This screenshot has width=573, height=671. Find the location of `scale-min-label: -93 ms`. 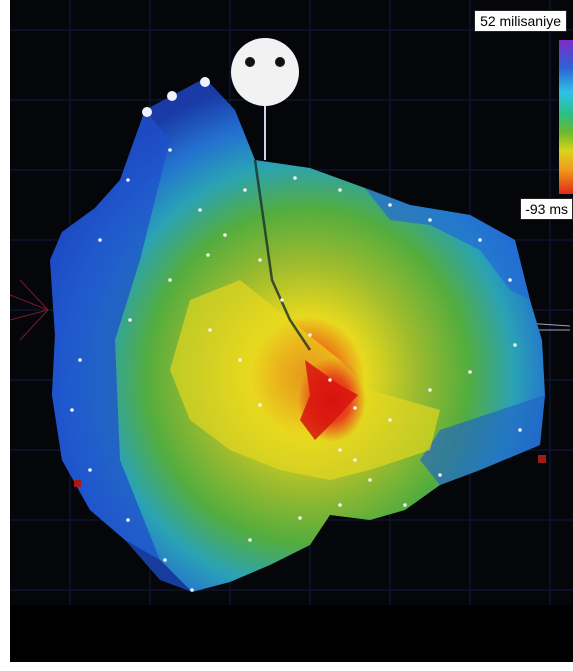

scale-min-label: -93 ms is located at coordinates (546, 209).